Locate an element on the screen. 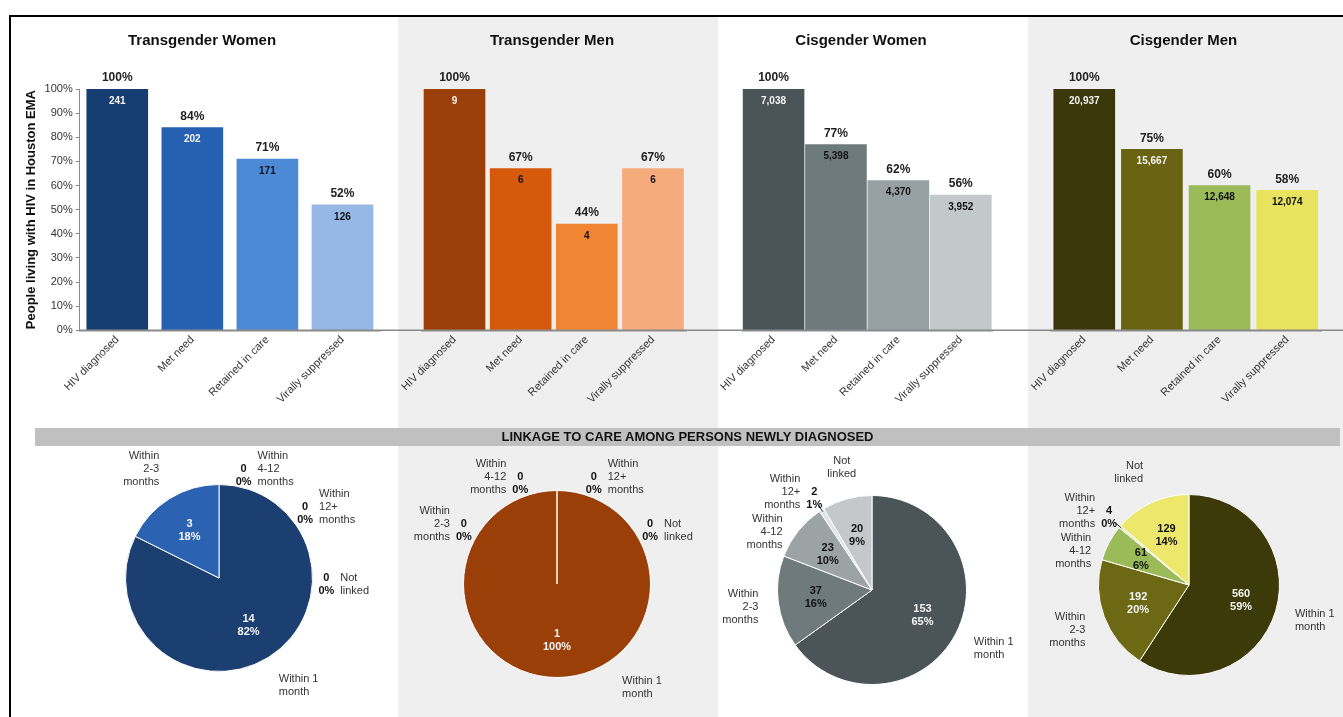 This screenshot has width=1343, height=717. text: 82% is located at coordinates (248, 631).